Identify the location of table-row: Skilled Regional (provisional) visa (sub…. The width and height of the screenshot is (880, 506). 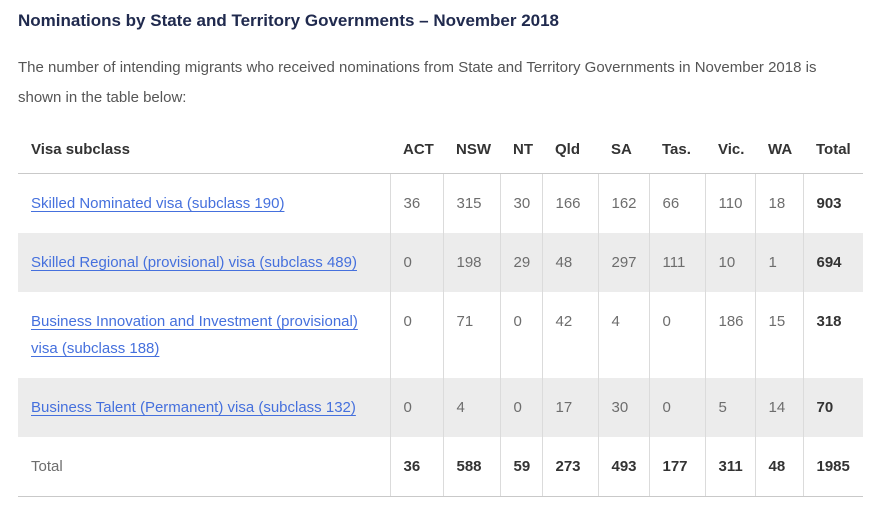
(440, 262).